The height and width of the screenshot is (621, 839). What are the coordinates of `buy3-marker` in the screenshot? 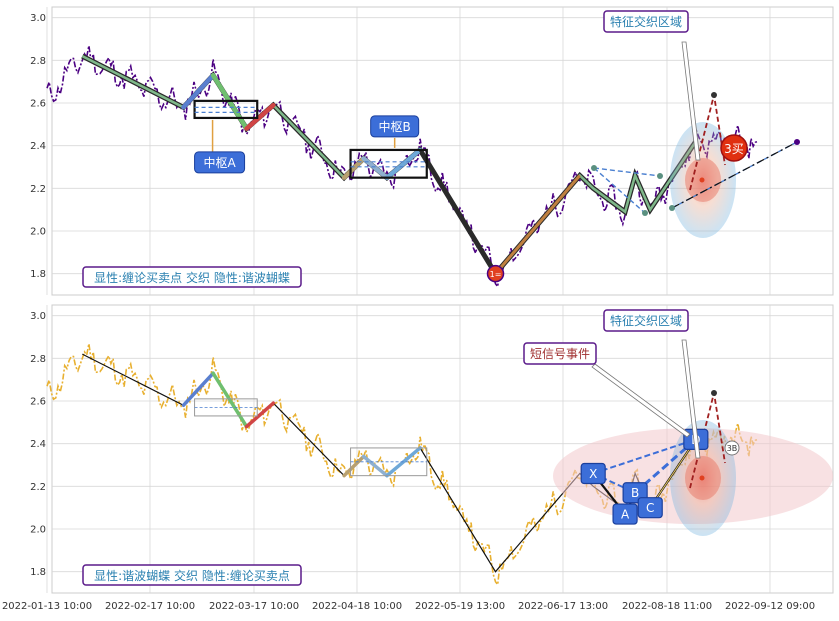 It's located at (734, 148).